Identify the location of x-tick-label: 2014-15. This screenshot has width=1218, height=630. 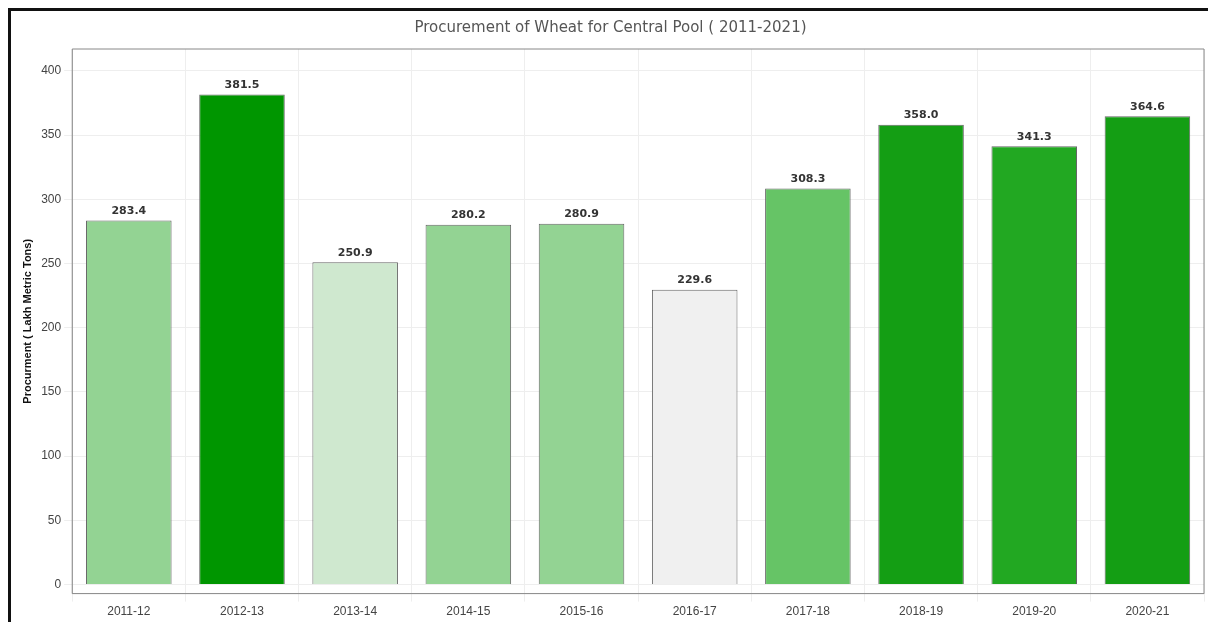
(468, 611).